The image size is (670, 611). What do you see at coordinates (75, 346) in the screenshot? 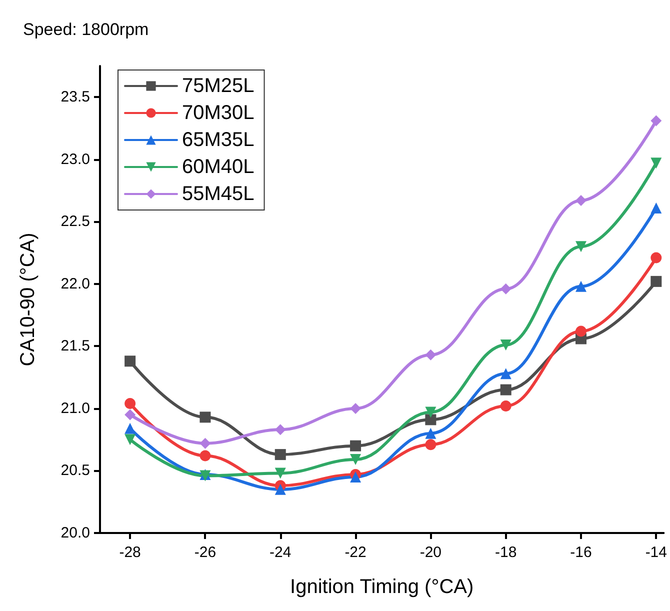
I see `y-tick-label: 21.5` at bounding box center [75, 346].